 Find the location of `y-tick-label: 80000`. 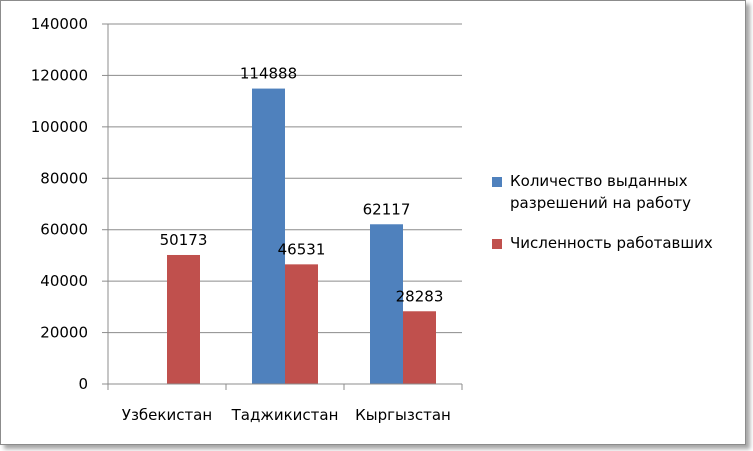

y-tick-label: 80000 is located at coordinates (64, 178).